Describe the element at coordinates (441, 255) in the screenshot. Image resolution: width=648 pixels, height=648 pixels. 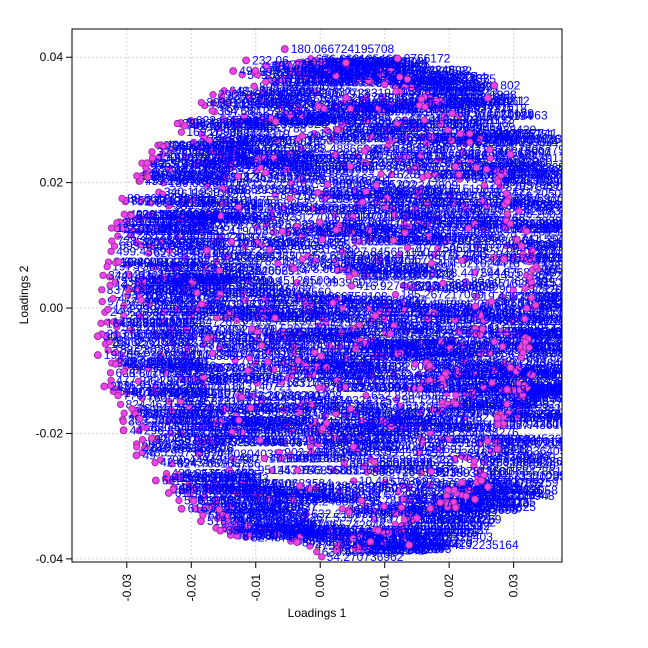
I see `data-point: 279.687117100` at that location.